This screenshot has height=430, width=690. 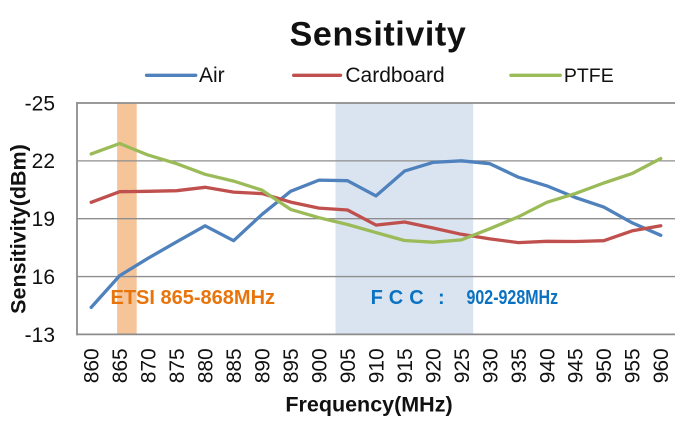 What do you see at coordinates (348, 365) in the screenshot?
I see `svg-text: 905` at bounding box center [348, 365].